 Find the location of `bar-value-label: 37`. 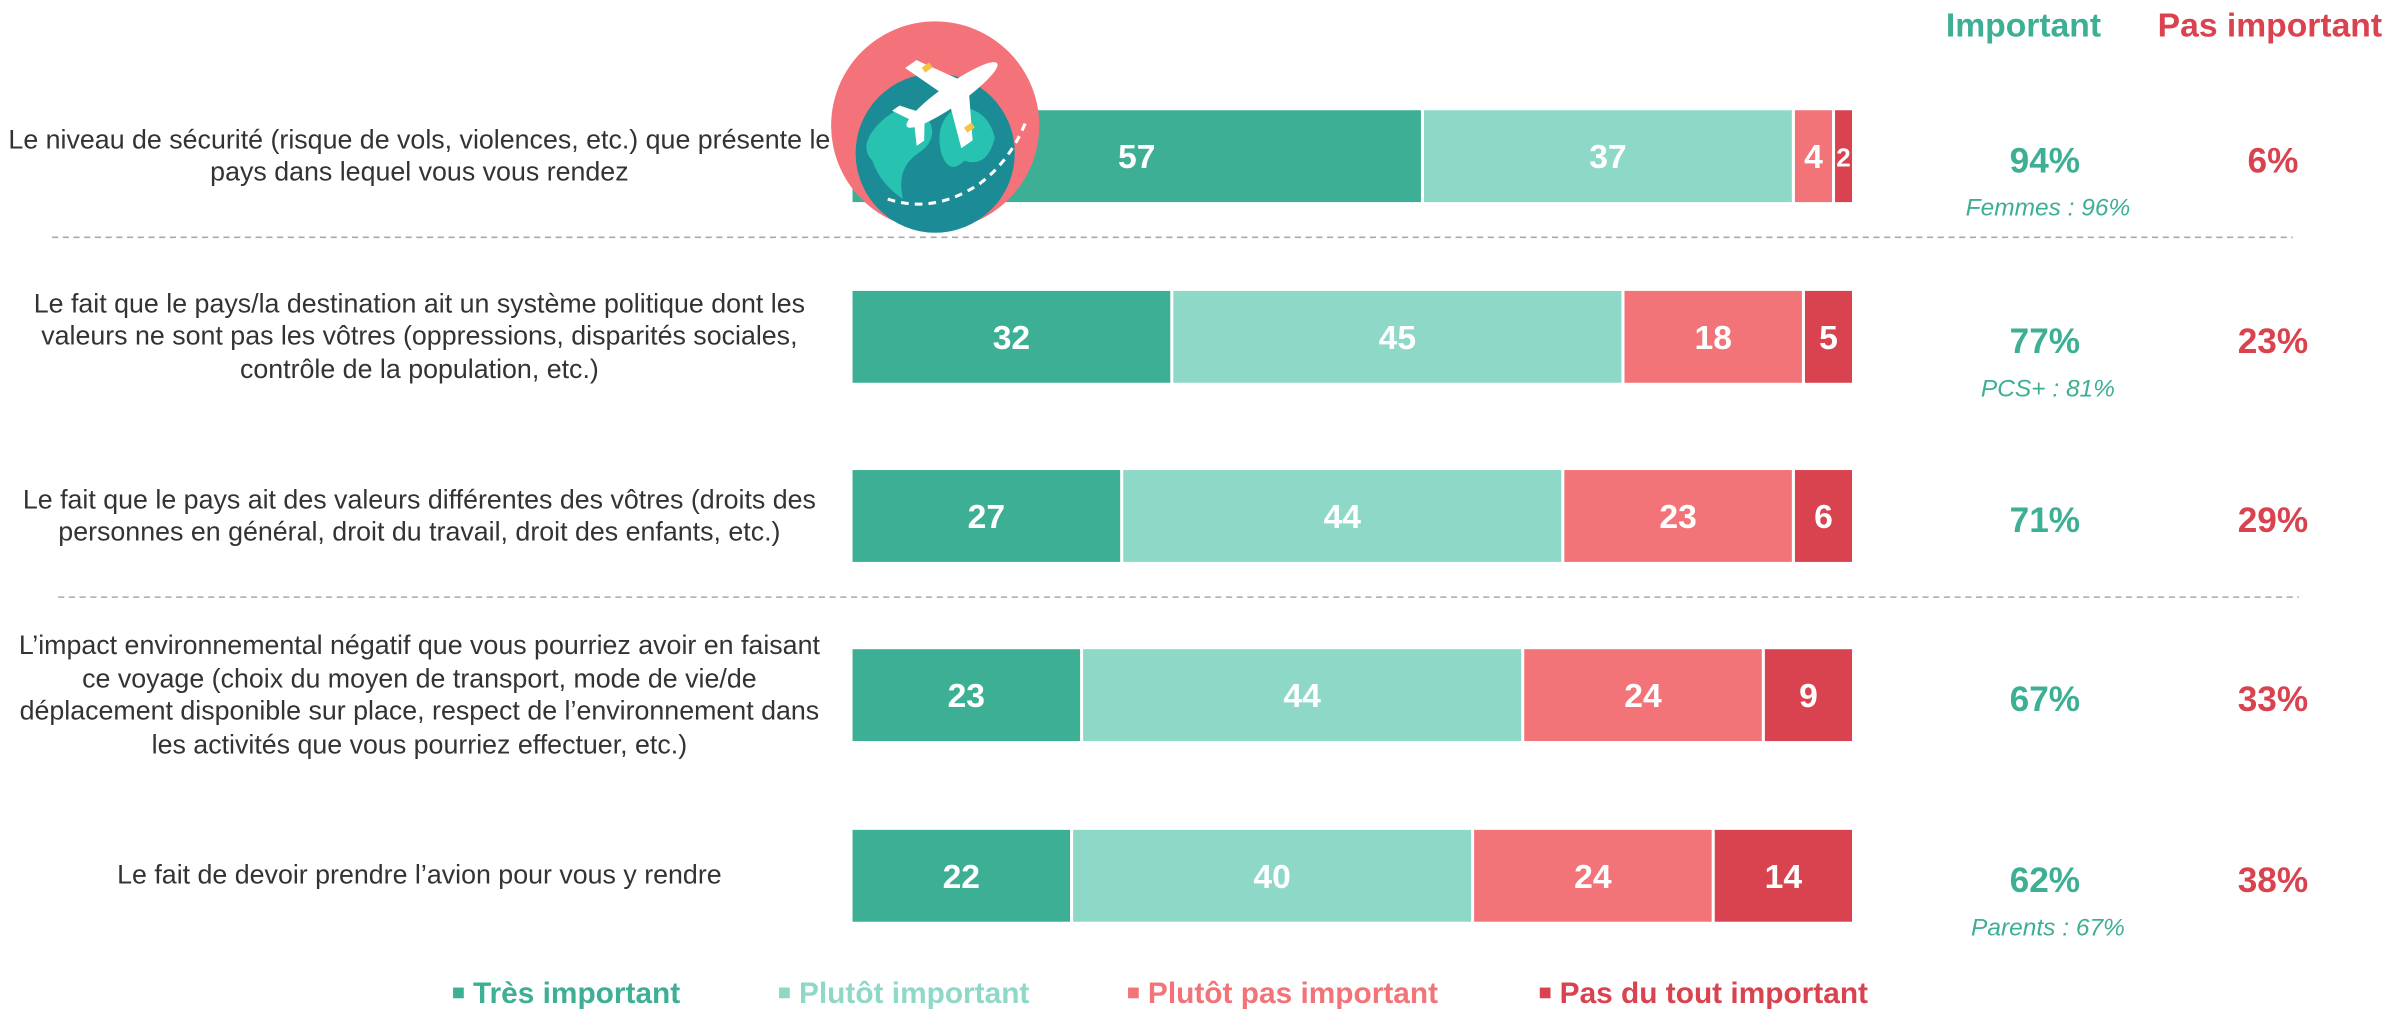

bar-value-label: 37 is located at coordinates (1607, 157).